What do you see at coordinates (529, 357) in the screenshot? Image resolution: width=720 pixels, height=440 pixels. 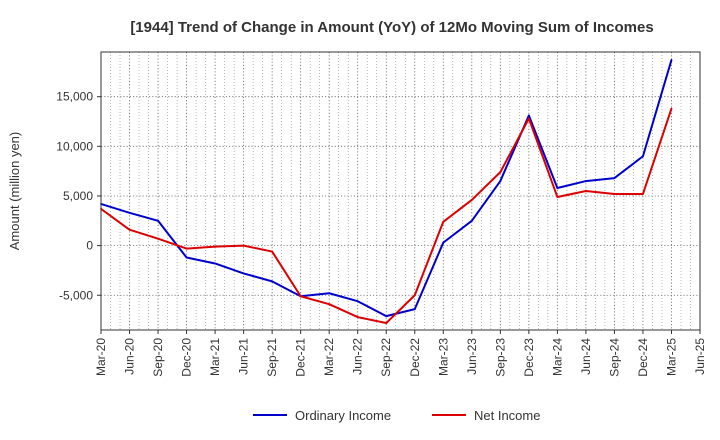 I see `x-tick-label: Dec-23` at bounding box center [529, 357].